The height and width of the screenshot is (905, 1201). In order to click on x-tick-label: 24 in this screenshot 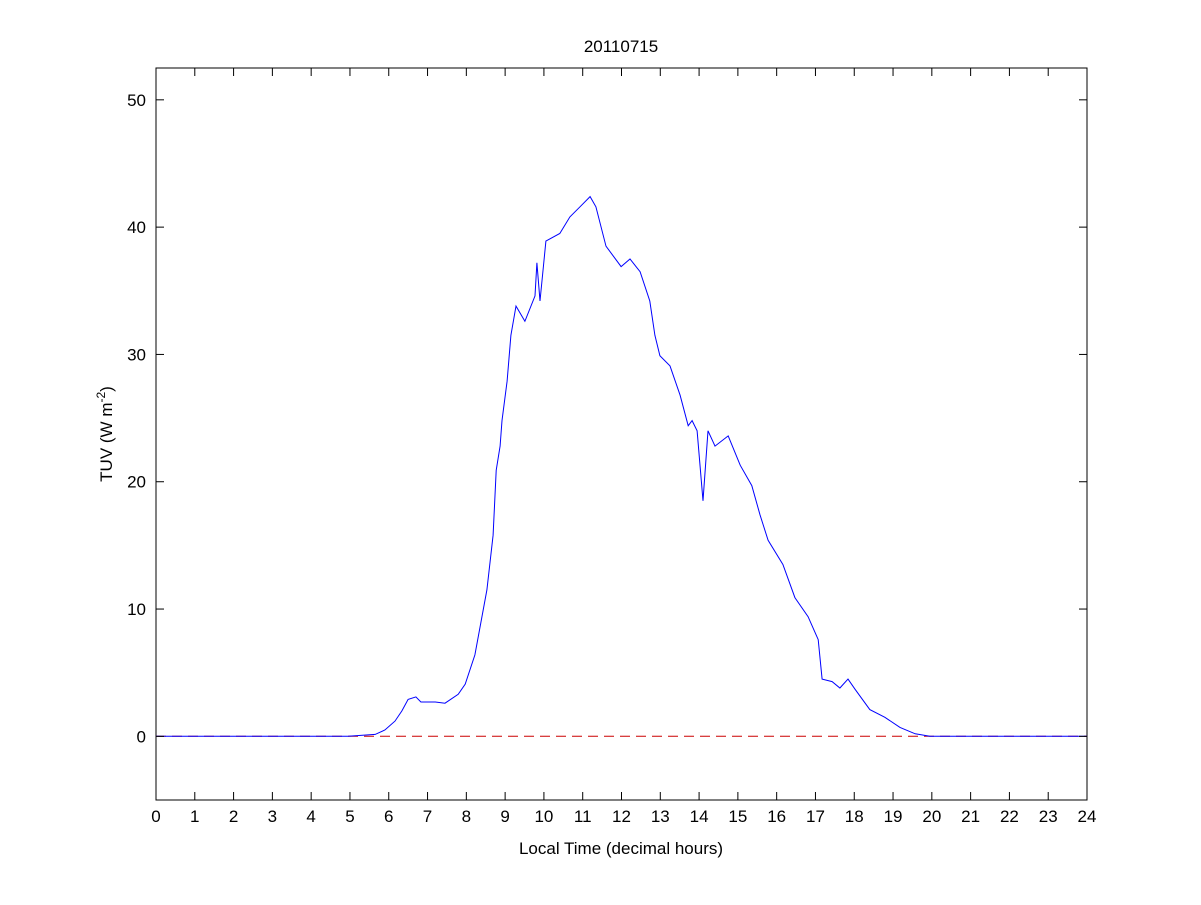, I will do `click(1087, 816)`.